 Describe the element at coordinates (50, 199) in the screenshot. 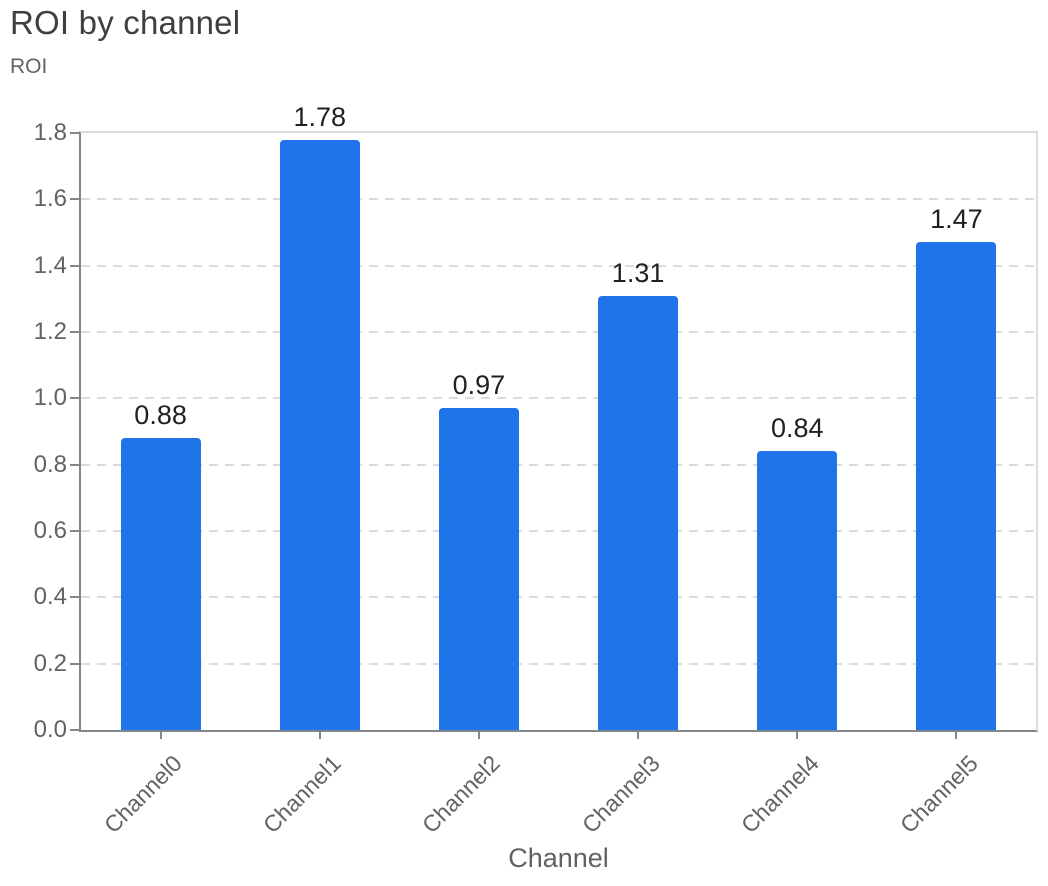

I see `y-tick-label: 1.6` at that location.